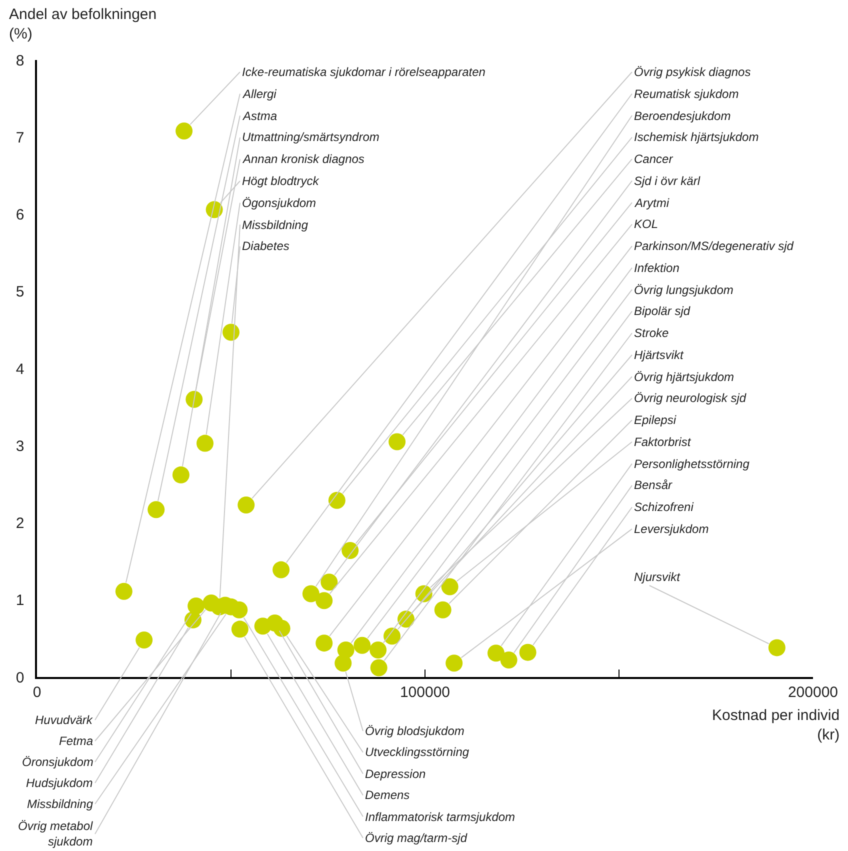 The height and width of the screenshot is (851, 848). Describe the element at coordinates (20, 215) in the screenshot. I see `y-tick-label: 6` at that location.